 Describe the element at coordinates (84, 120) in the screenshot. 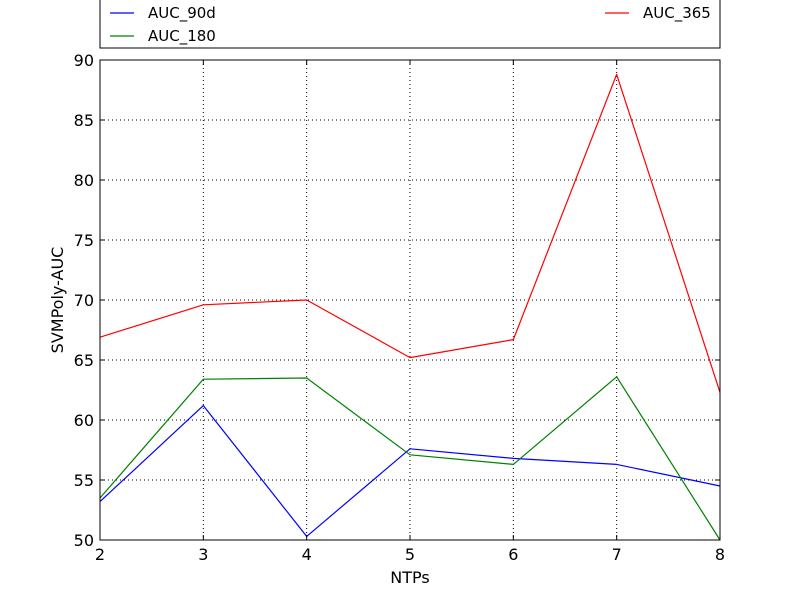

I see `y-tick-label: 85` at that location.